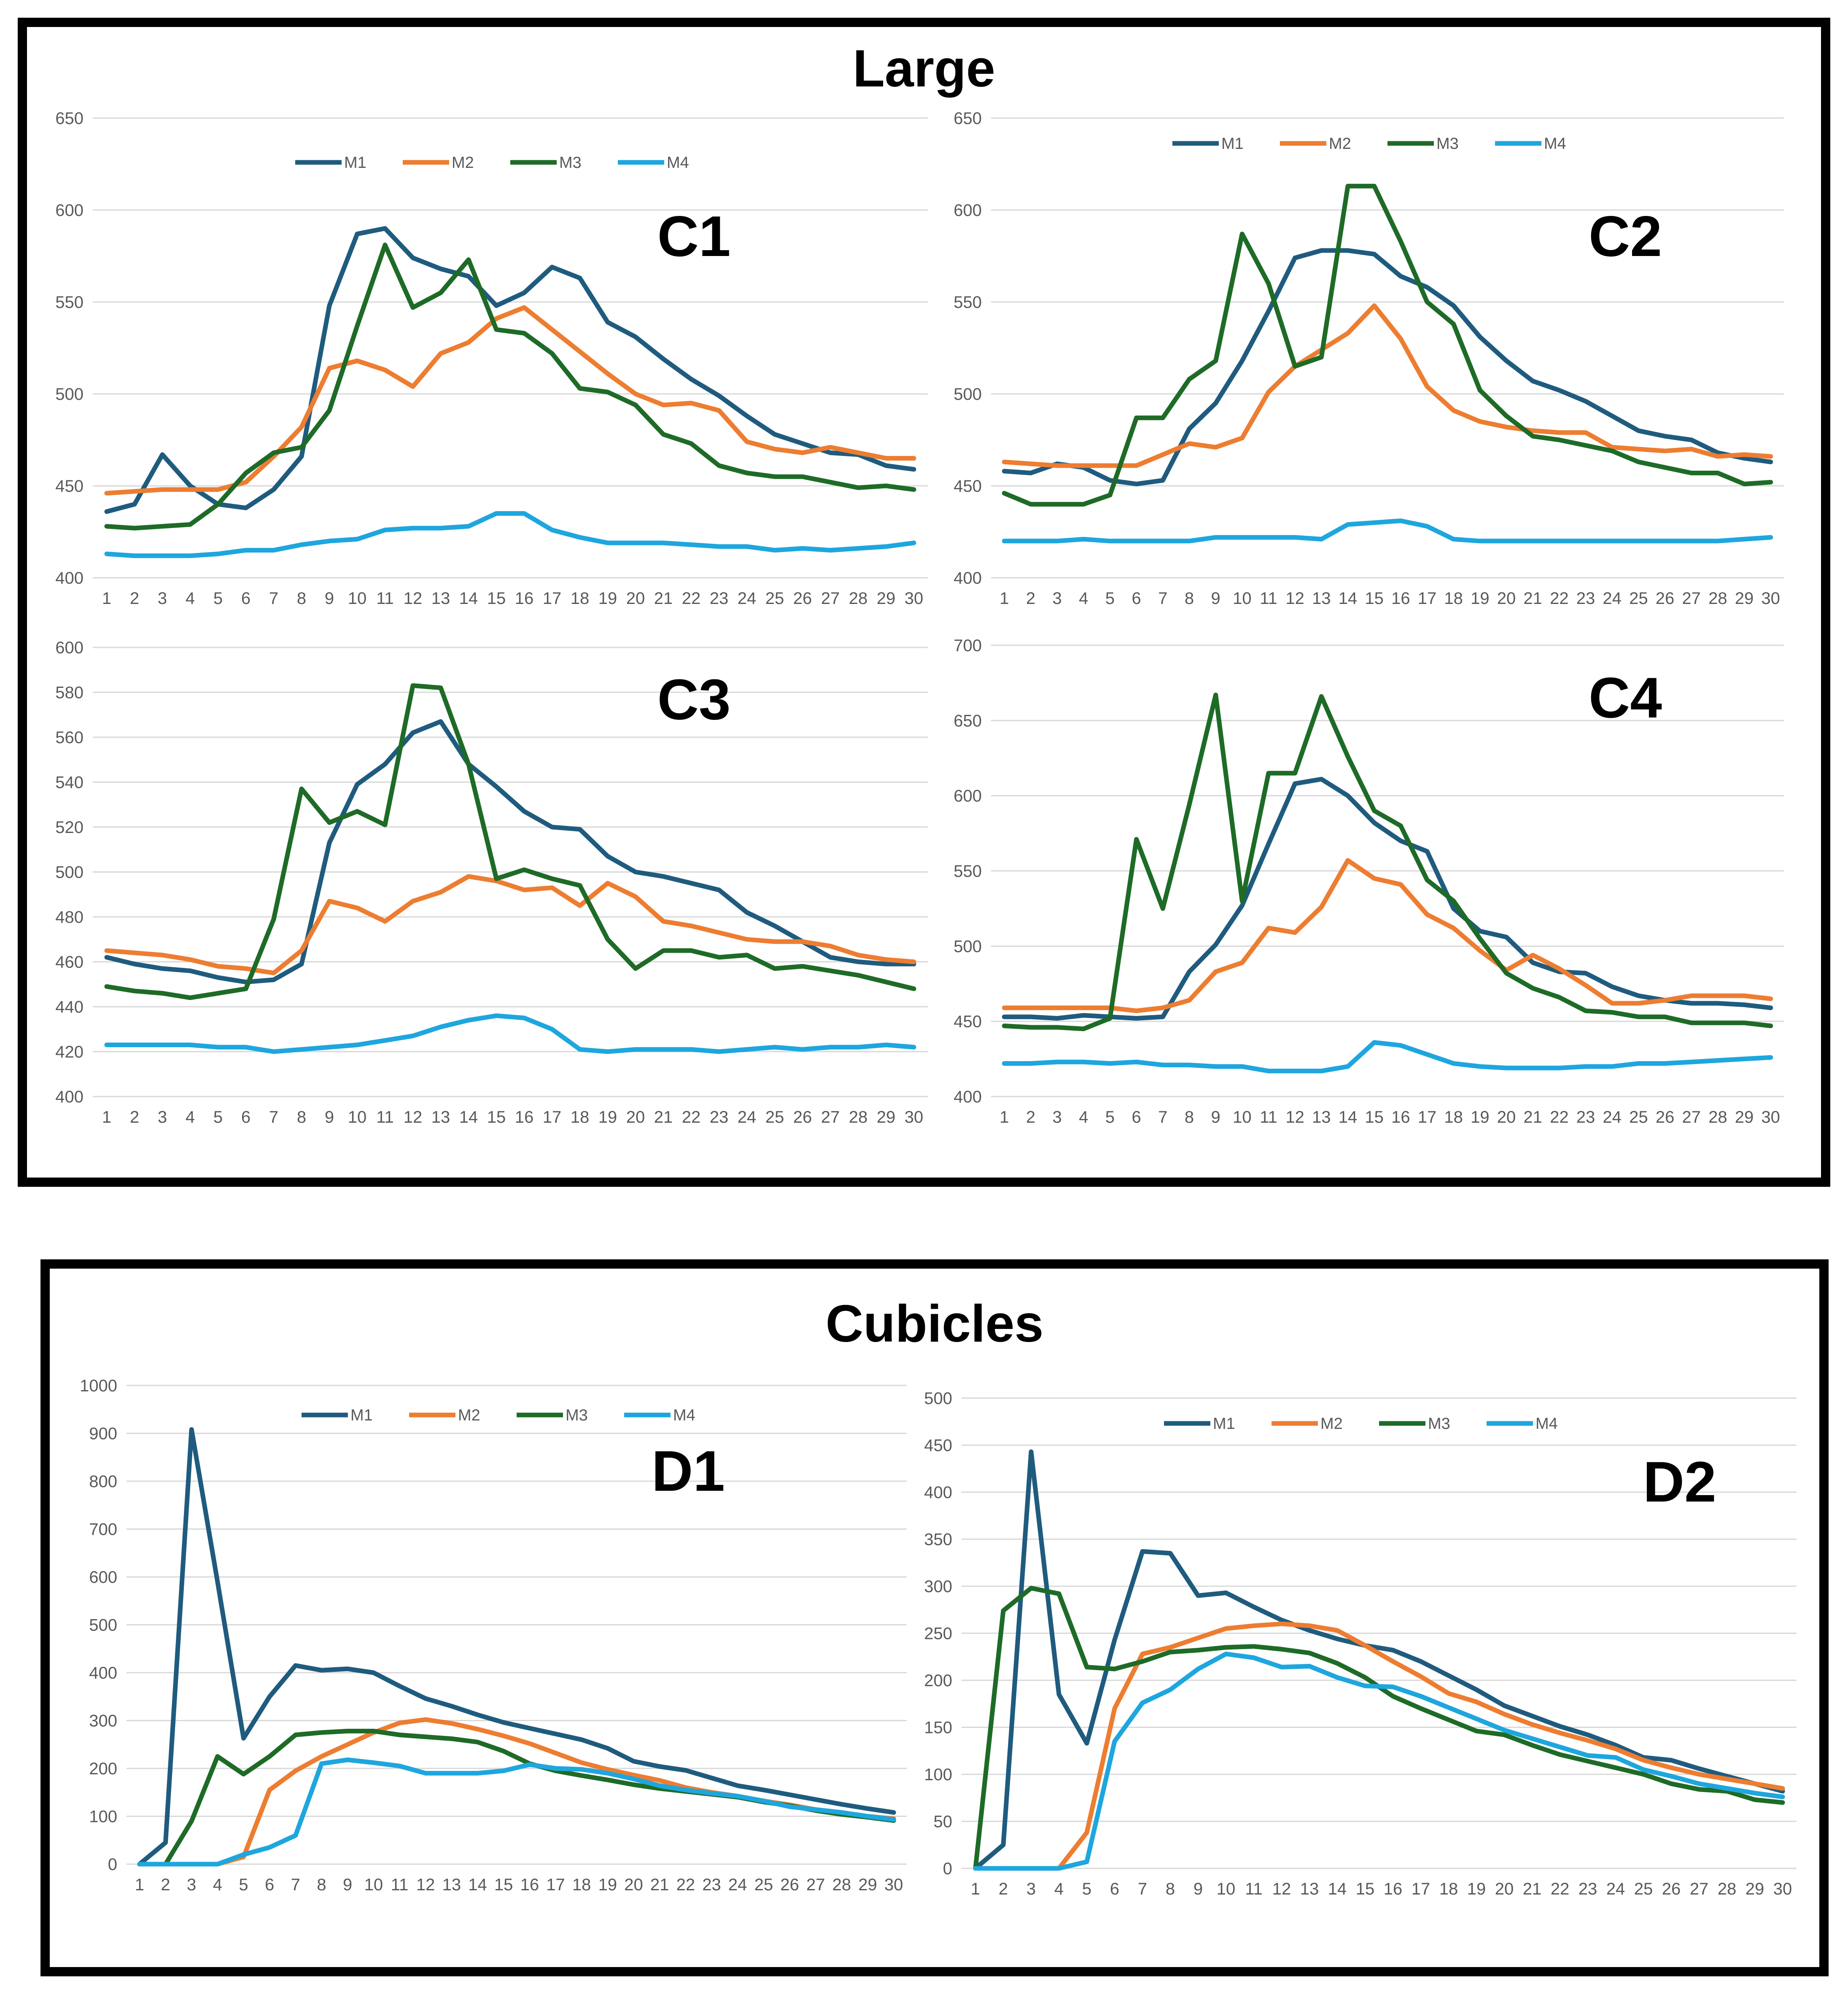 This screenshot has width=1848, height=1997. I want to click on x-tick-label: 18, so click(581, 1885).